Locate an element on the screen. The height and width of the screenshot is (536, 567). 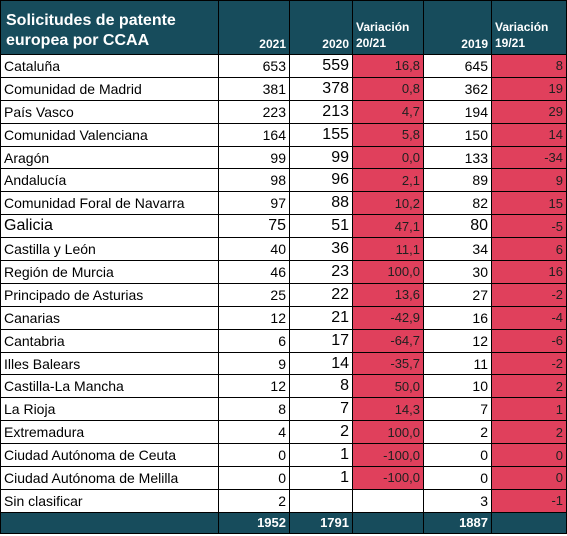
value-2019: 133 is located at coordinates (457, 157).